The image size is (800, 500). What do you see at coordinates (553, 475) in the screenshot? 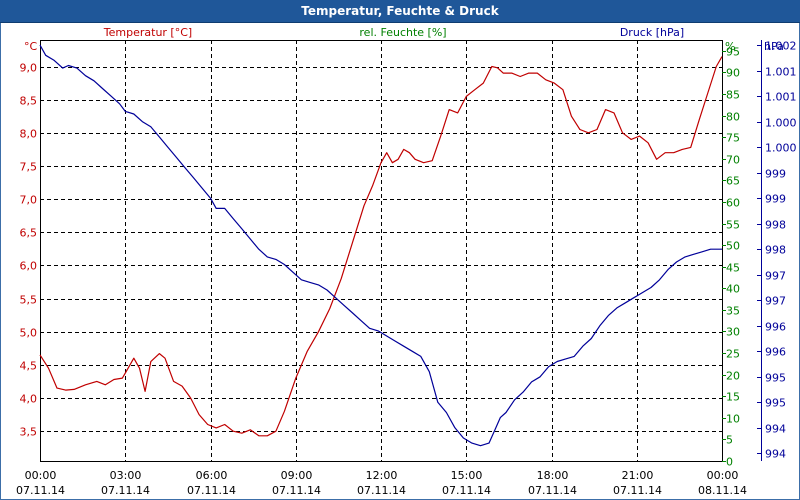
I see `x-tick-time: 18:00` at bounding box center [553, 475].